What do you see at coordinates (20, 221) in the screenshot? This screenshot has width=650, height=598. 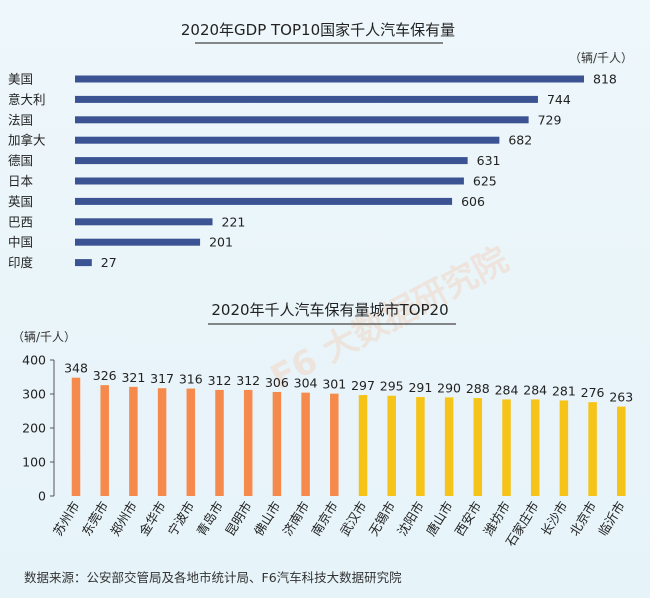 I see `chart1-category-label: 巴西` at bounding box center [20, 221].